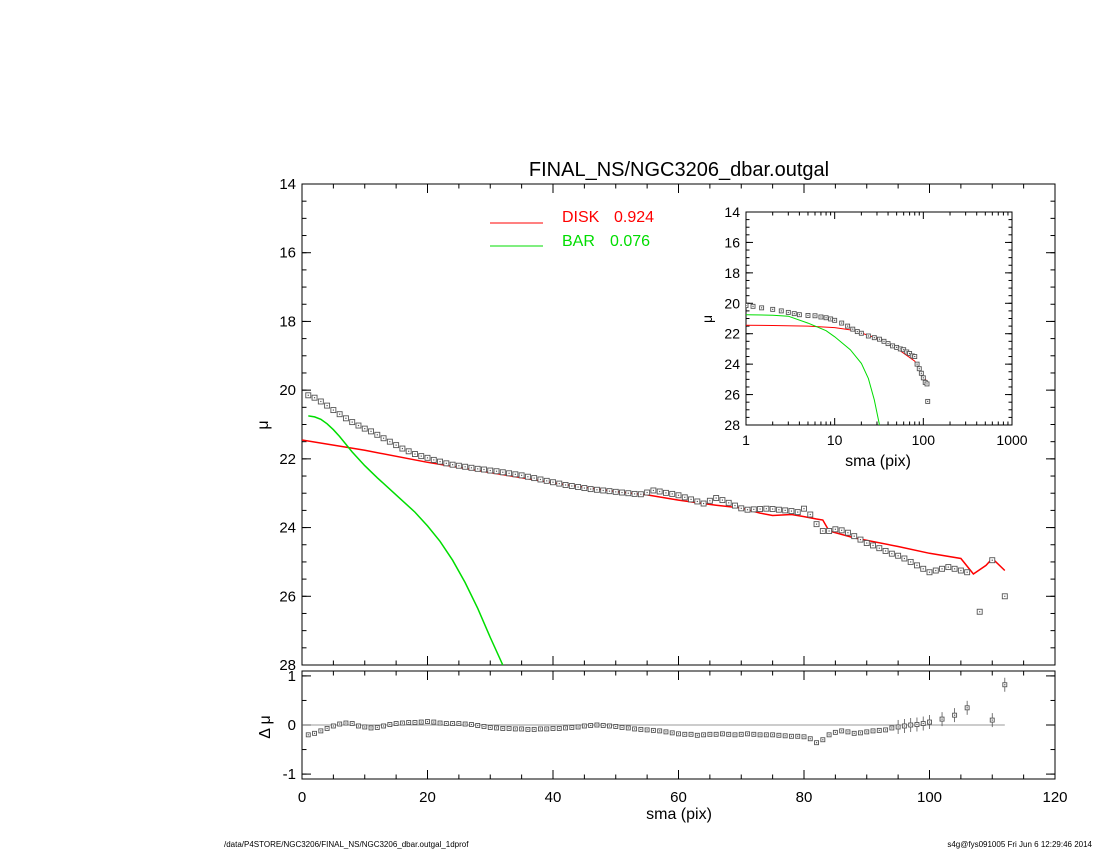 The width and height of the screenshot is (1100, 850). What do you see at coordinates (804, 797) in the screenshot?
I see `res-xtick-label: 80` at bounding box center [804, 797].